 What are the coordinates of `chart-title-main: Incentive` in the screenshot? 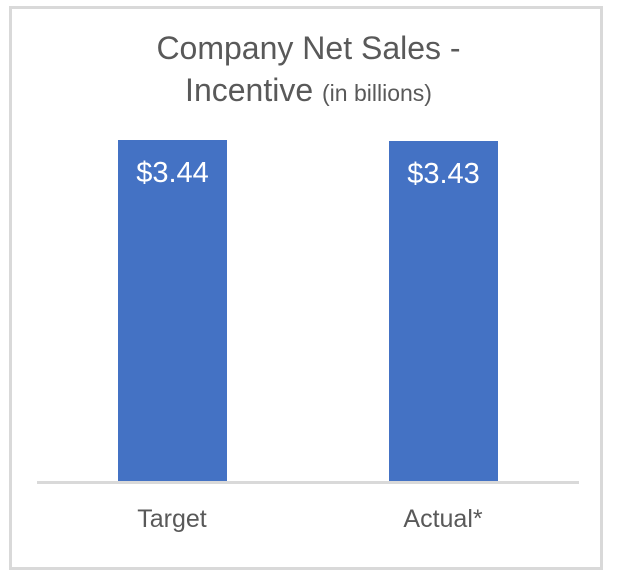 It's located at (249, 90).